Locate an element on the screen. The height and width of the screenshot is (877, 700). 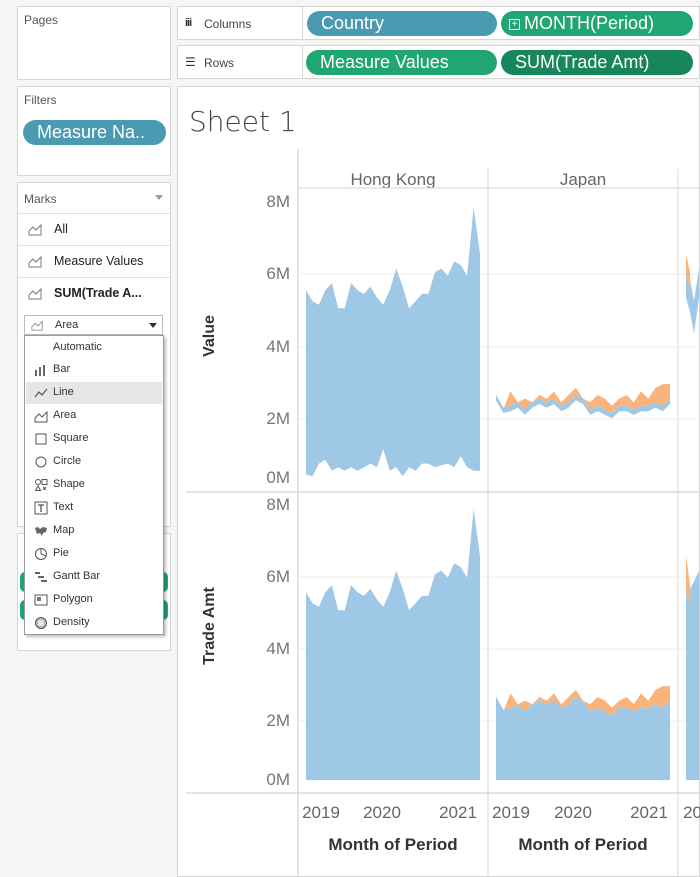
chevron-down-icon is located at coordinates (159, 197).